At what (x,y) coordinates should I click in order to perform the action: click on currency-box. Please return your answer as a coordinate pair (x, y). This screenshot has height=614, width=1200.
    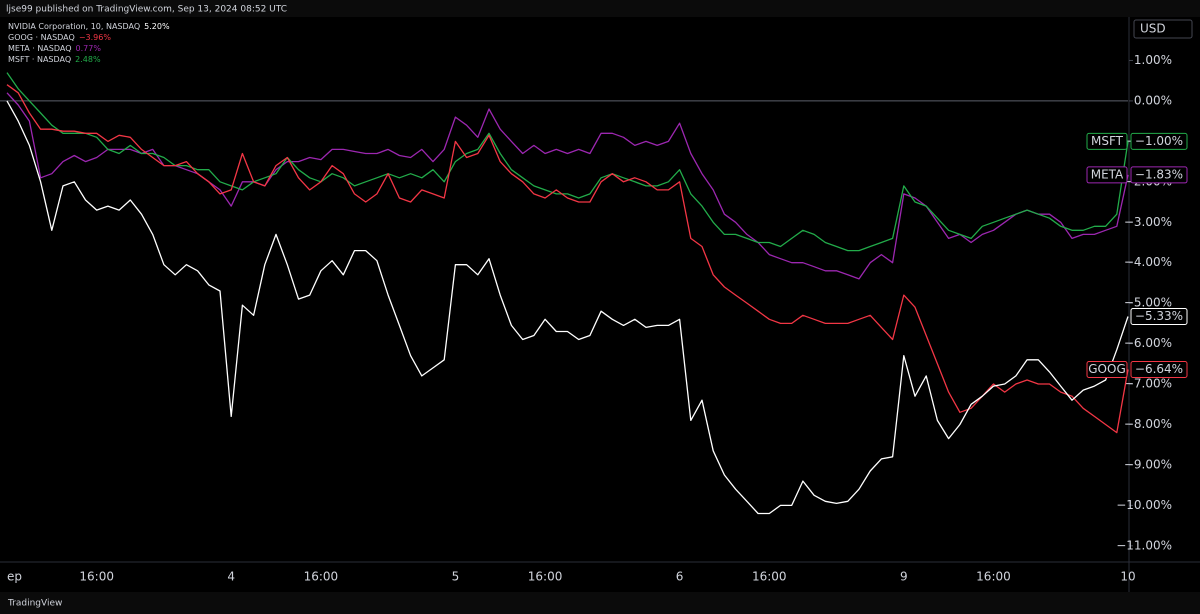
    Looking at the image, I should click on (1163, 29).